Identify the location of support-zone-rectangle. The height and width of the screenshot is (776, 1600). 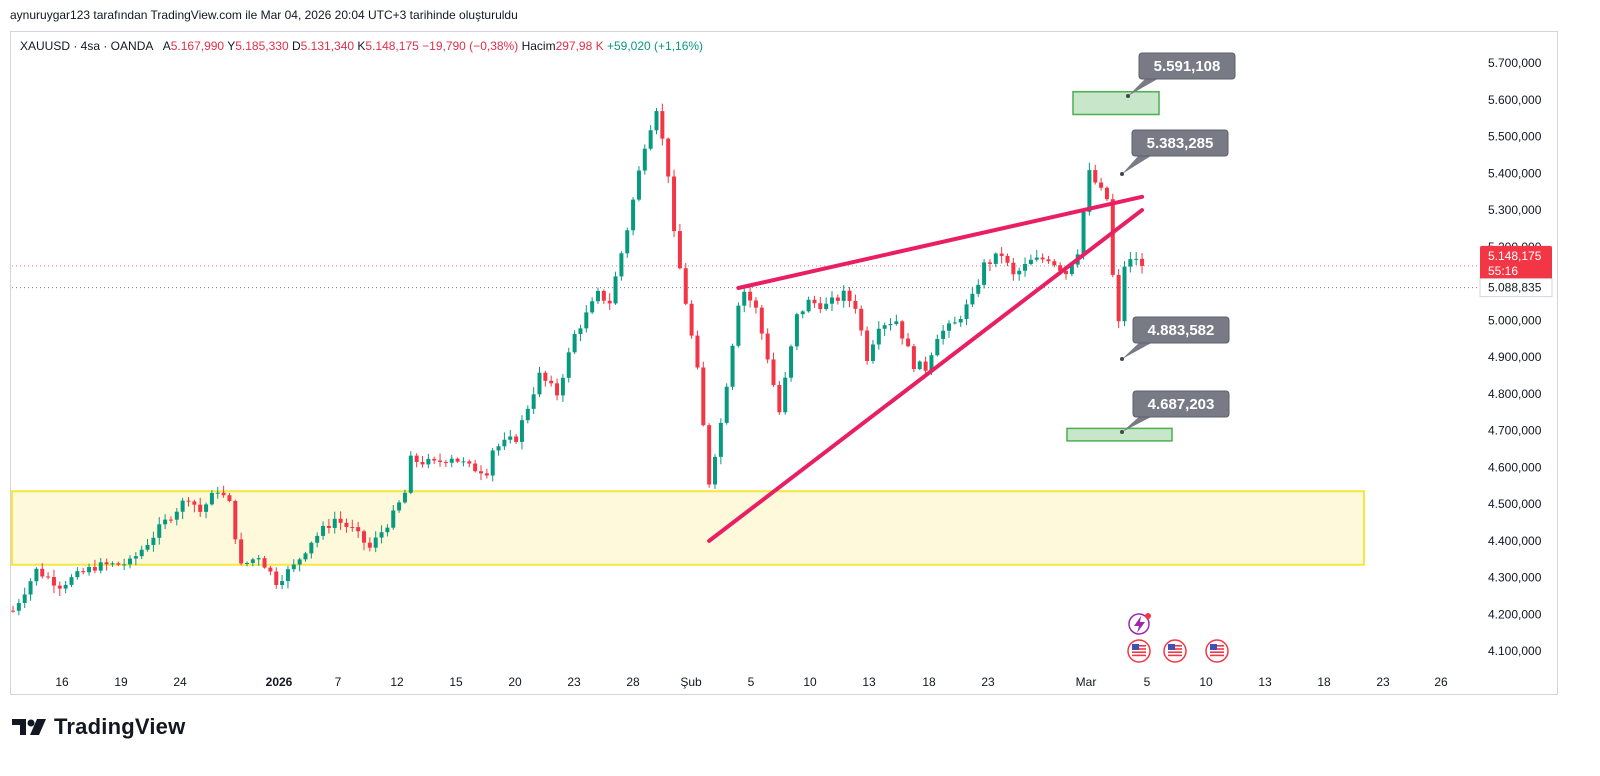
(688, 528).